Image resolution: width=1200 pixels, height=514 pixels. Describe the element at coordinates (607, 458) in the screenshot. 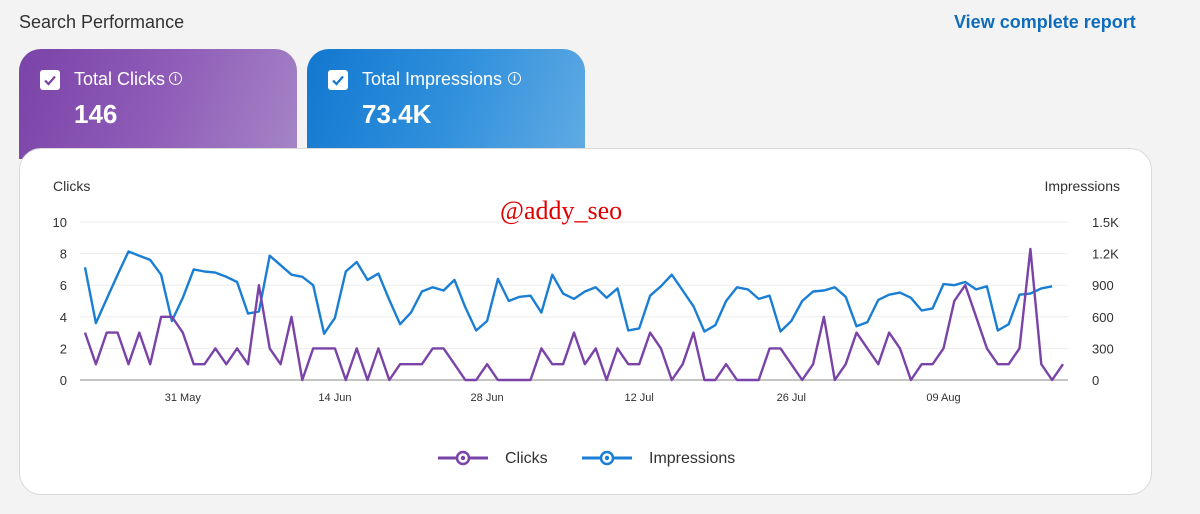

I see `legend-impressions-marker` at that location.